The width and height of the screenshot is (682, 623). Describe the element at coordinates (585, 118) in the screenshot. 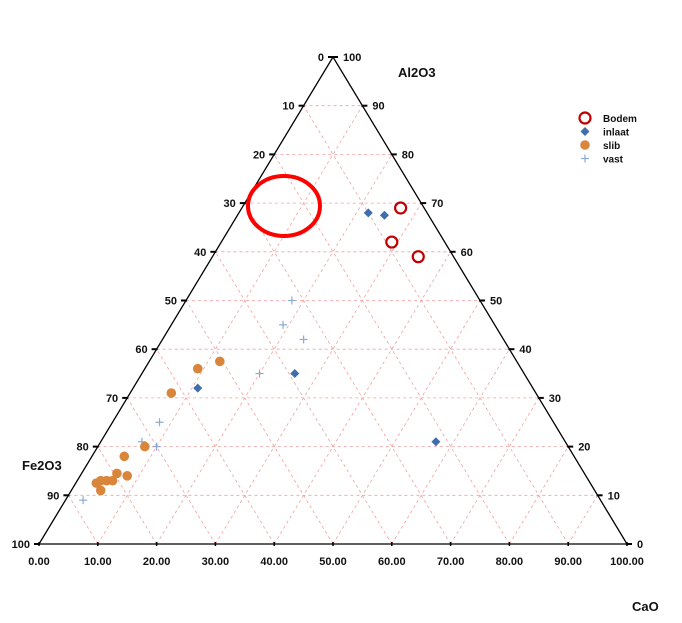

I see `legend-marker-bodem` at that location.